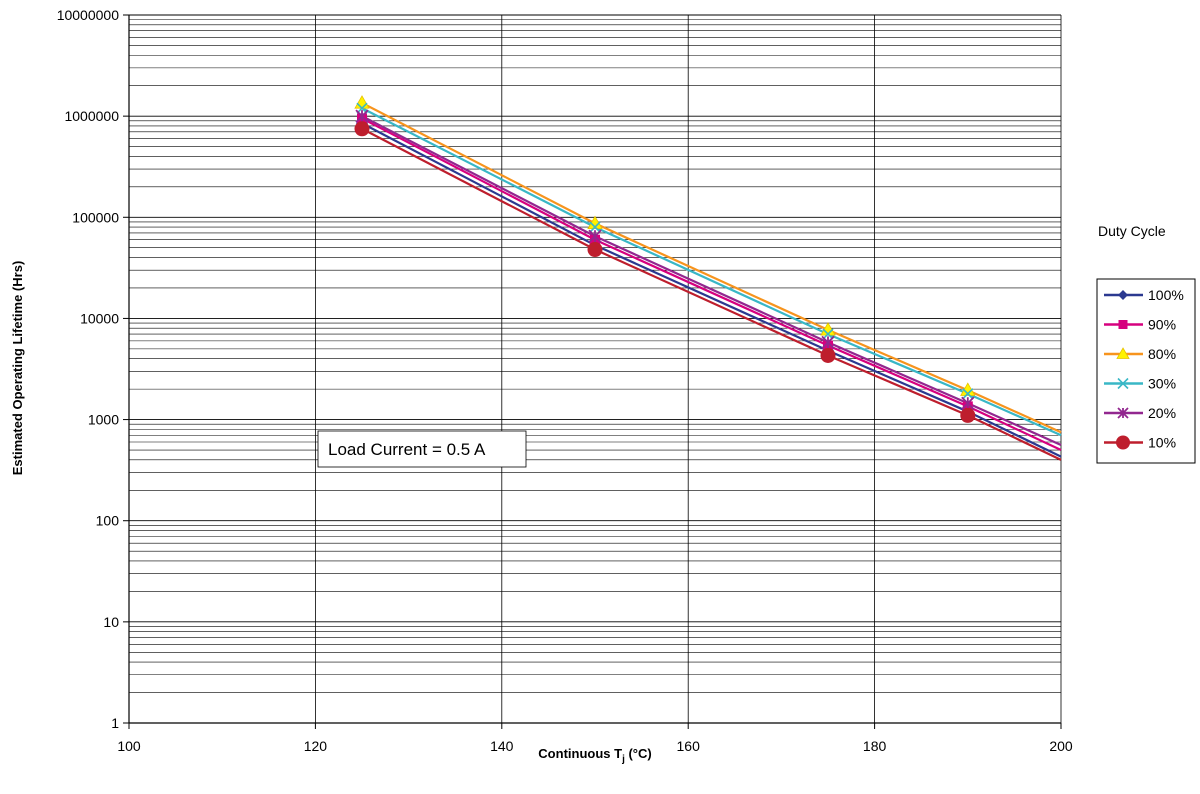 The image size is (1200, 794). Describe the element at coordinates (115, 723) in the screenshot. I see `y-tick-label: 1` at that location.